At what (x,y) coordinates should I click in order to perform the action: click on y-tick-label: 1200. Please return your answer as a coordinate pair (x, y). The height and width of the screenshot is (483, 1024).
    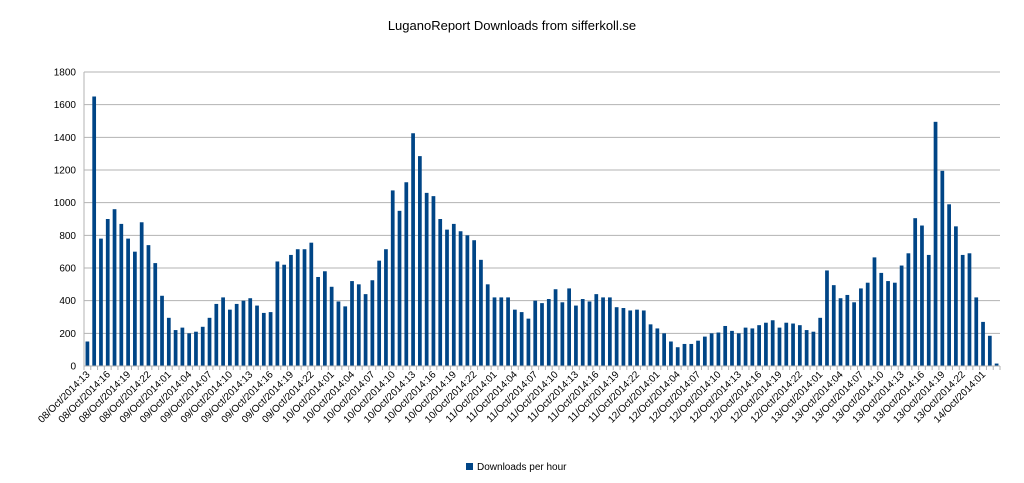
    Looking at the image, I should click on (65, 171).